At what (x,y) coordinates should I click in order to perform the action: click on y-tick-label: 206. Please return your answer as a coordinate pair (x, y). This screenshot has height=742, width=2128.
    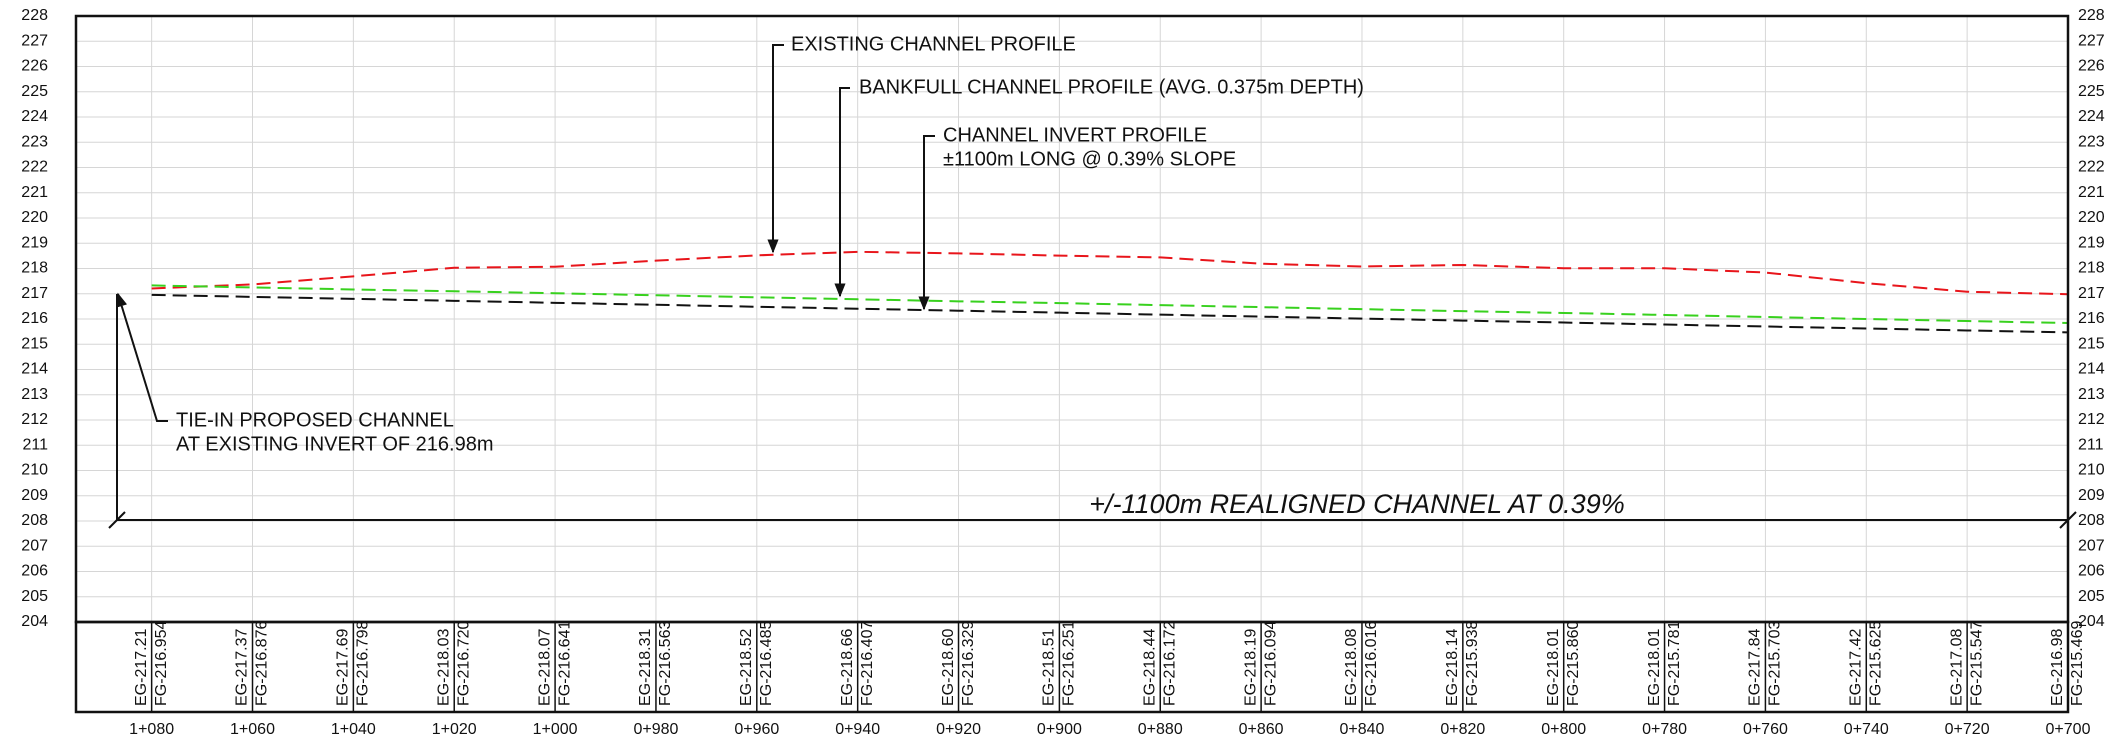
    Looking at the image, I should click on (34, 571).